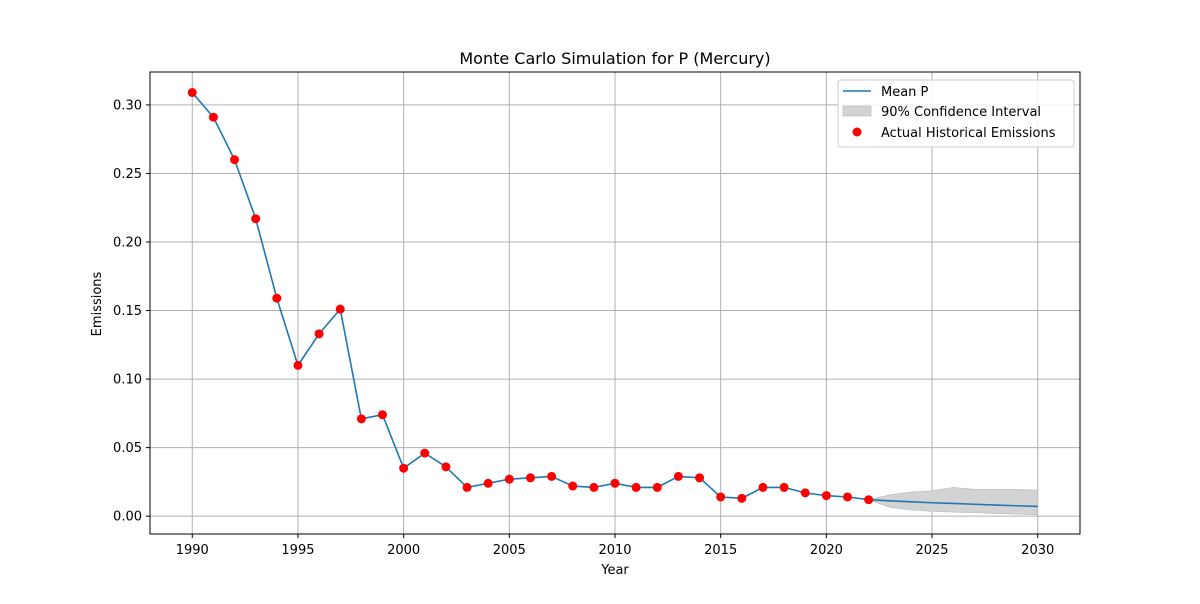 The image size is (1200, 604). What do you see at coordinates (127, 517) in the screenshot?
I see `y-tick-label: 0.00` at bounding box center [127, 517].